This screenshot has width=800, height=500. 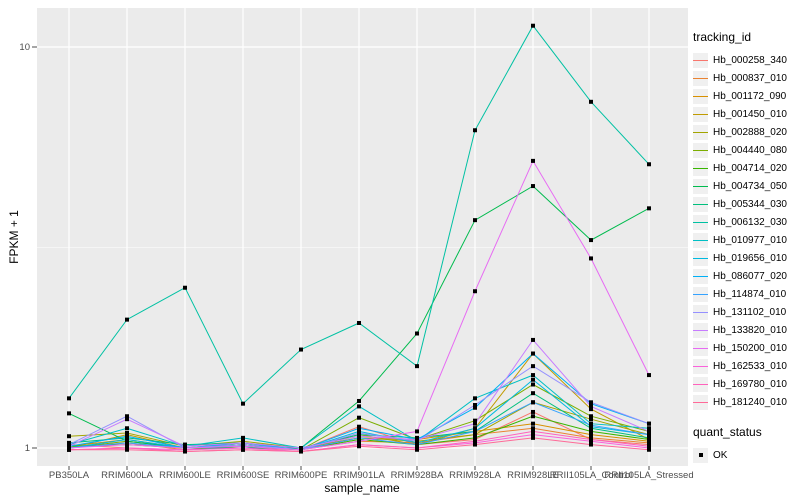 I want to click on legend-item-label: Hb_004734_050, so click(x=750, y=186).